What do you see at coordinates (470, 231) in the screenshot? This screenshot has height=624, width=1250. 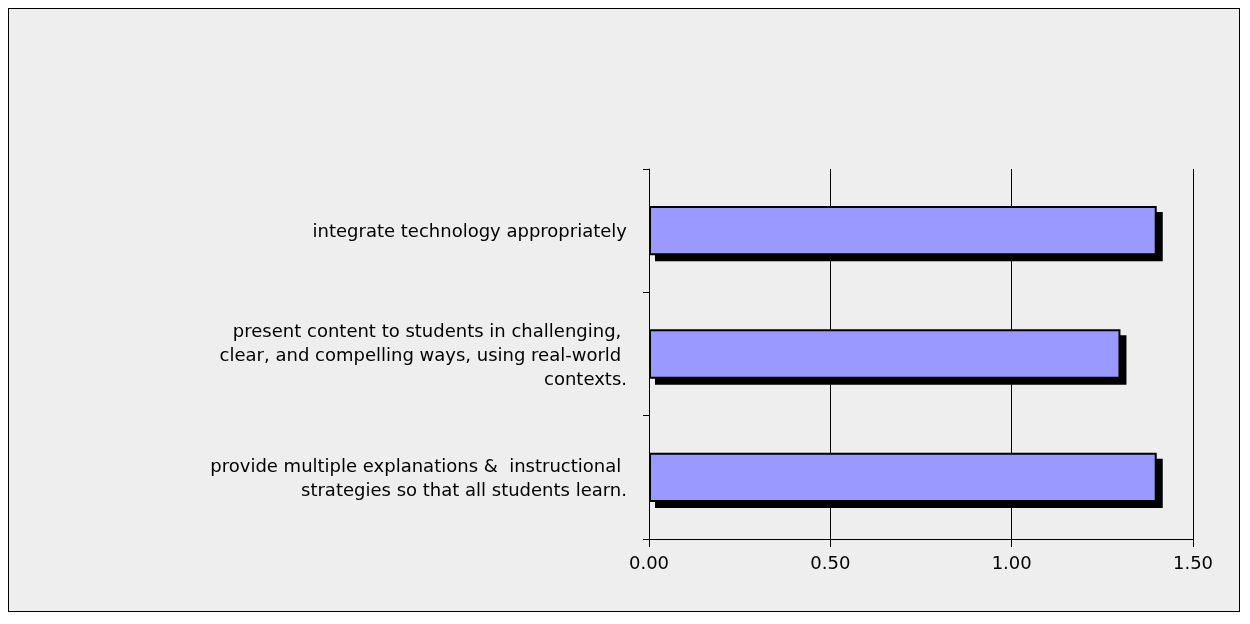 I see `y-tick-label: integrate technology appropriately` at bounding box center [470, 231].